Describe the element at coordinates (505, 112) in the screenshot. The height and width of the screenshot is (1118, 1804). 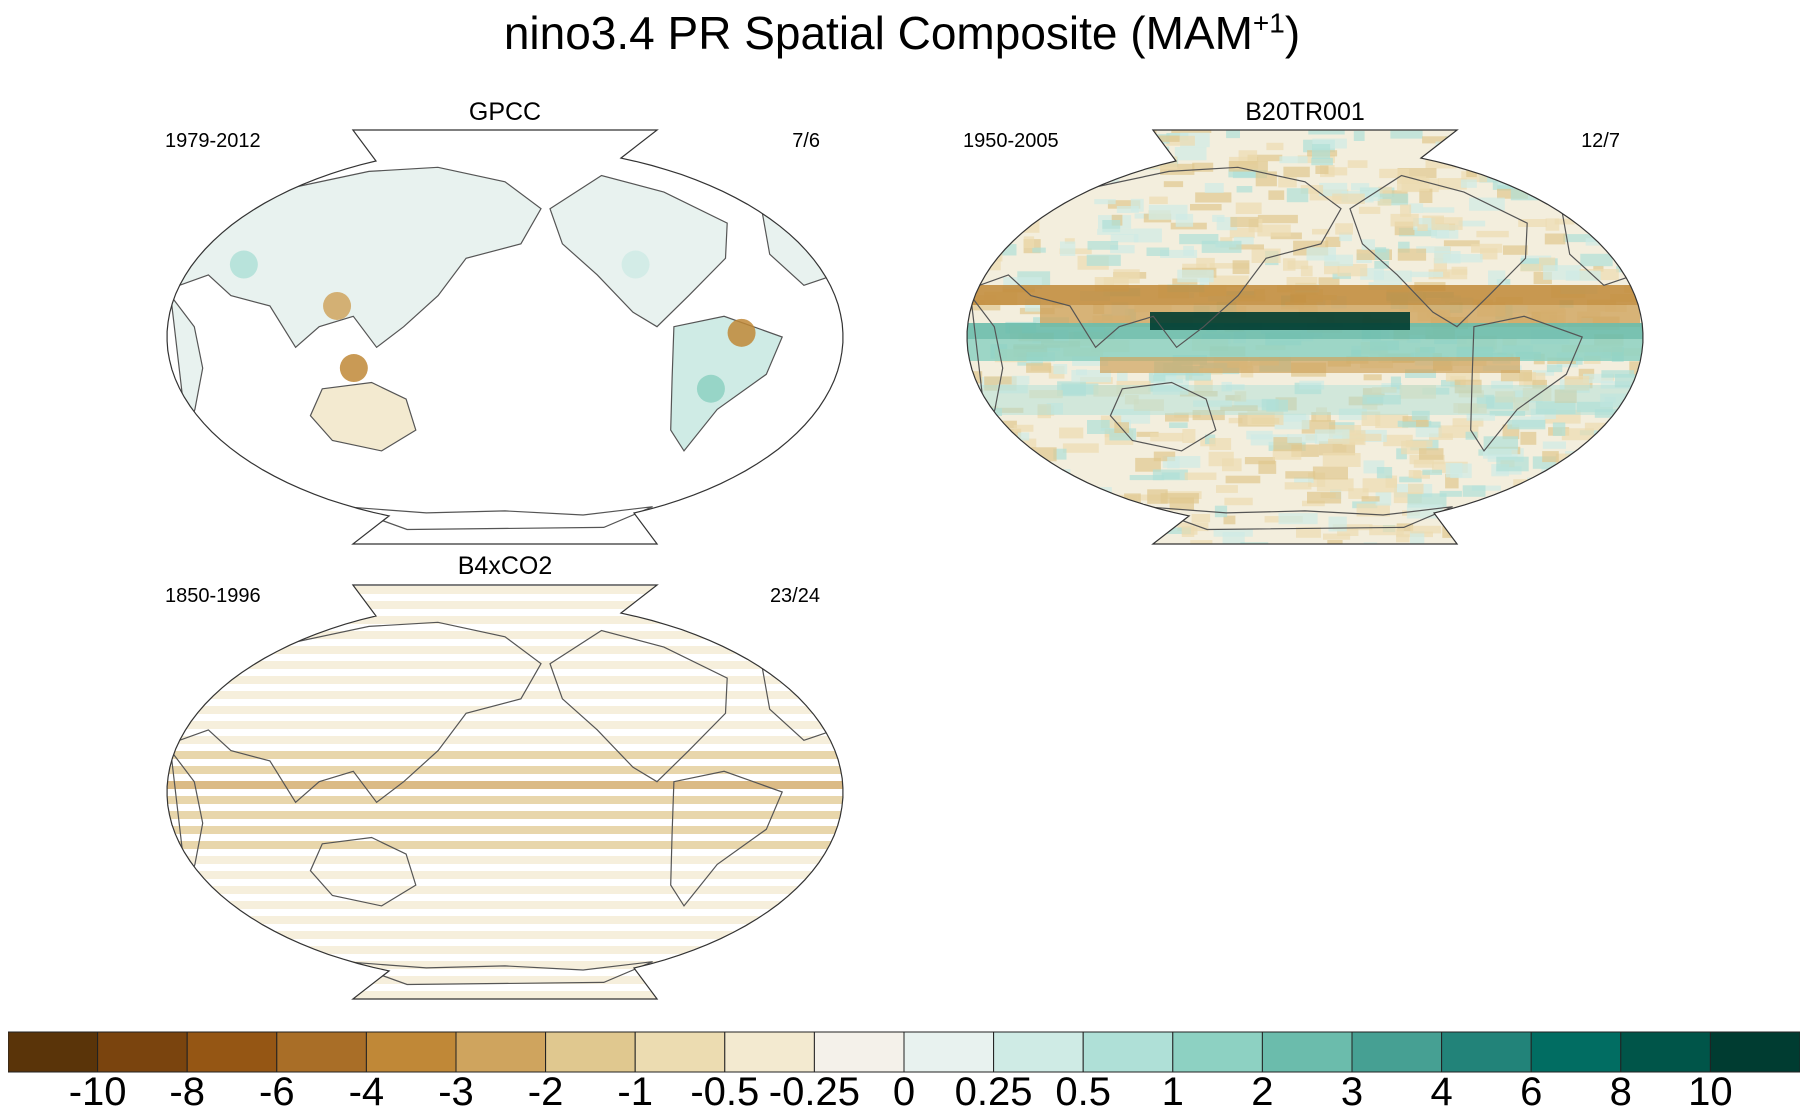
I see `panel-title-gpcc: GPCC` at that location.